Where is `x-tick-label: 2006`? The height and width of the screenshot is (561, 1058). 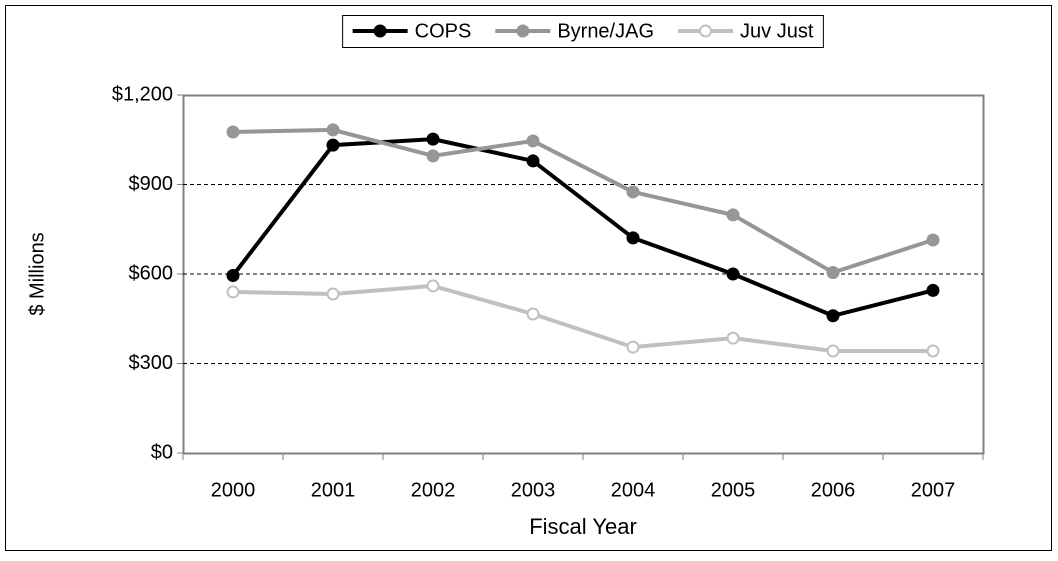 x-tick-label: 2006 is located at coordinates (833, 490).